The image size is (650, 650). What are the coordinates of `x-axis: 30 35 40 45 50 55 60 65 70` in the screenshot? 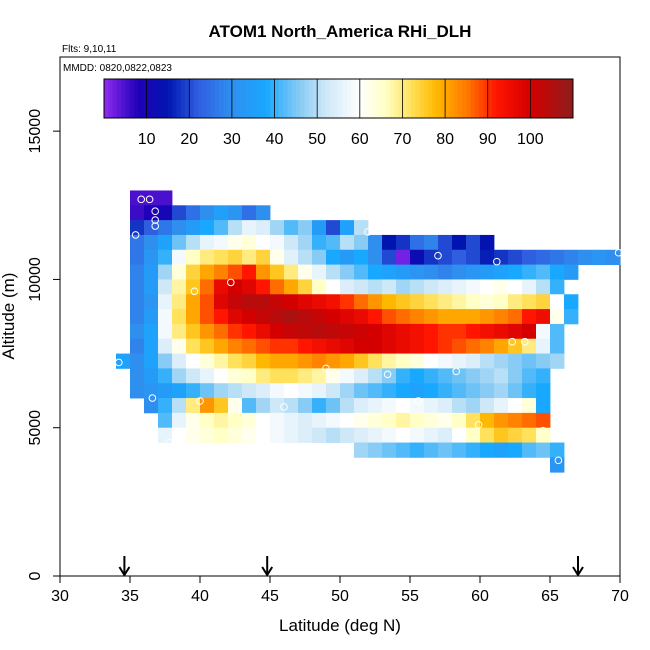 It's located at (340, 590).